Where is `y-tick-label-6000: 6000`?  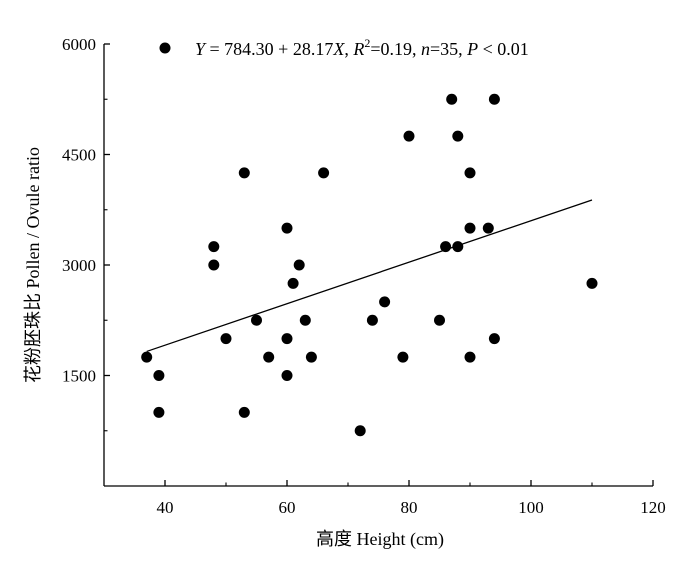 y-tick-label-6000: 6000 is located at coordinates (79, 44).